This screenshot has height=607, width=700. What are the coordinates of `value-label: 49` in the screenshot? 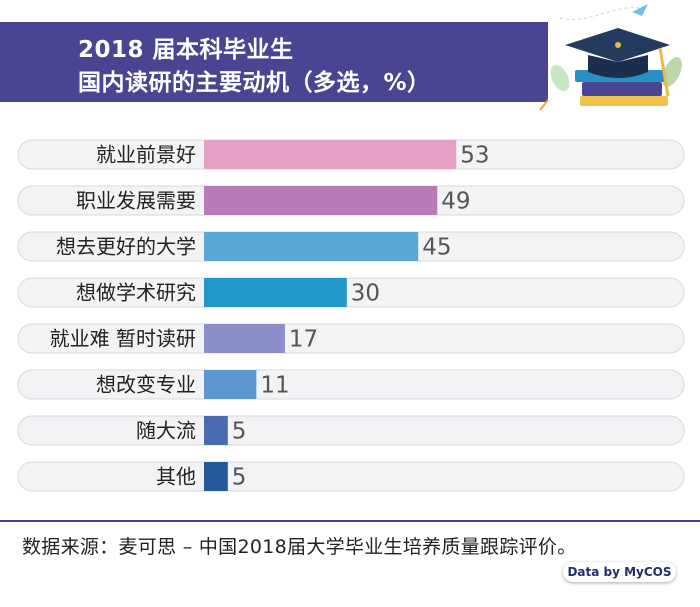 It's located at (455, 202).